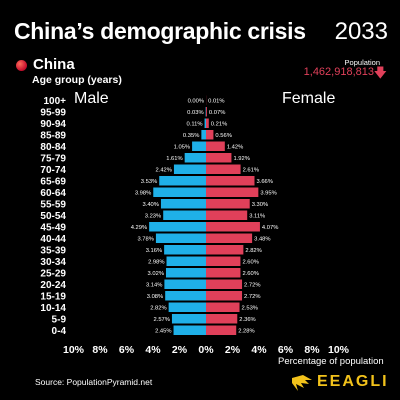 The width and height of the screenshot is (400, 400). What do you see at coordinates (362, 62) in the screenshot?
I see `population-label: Population` at bounding box center [362, 62].